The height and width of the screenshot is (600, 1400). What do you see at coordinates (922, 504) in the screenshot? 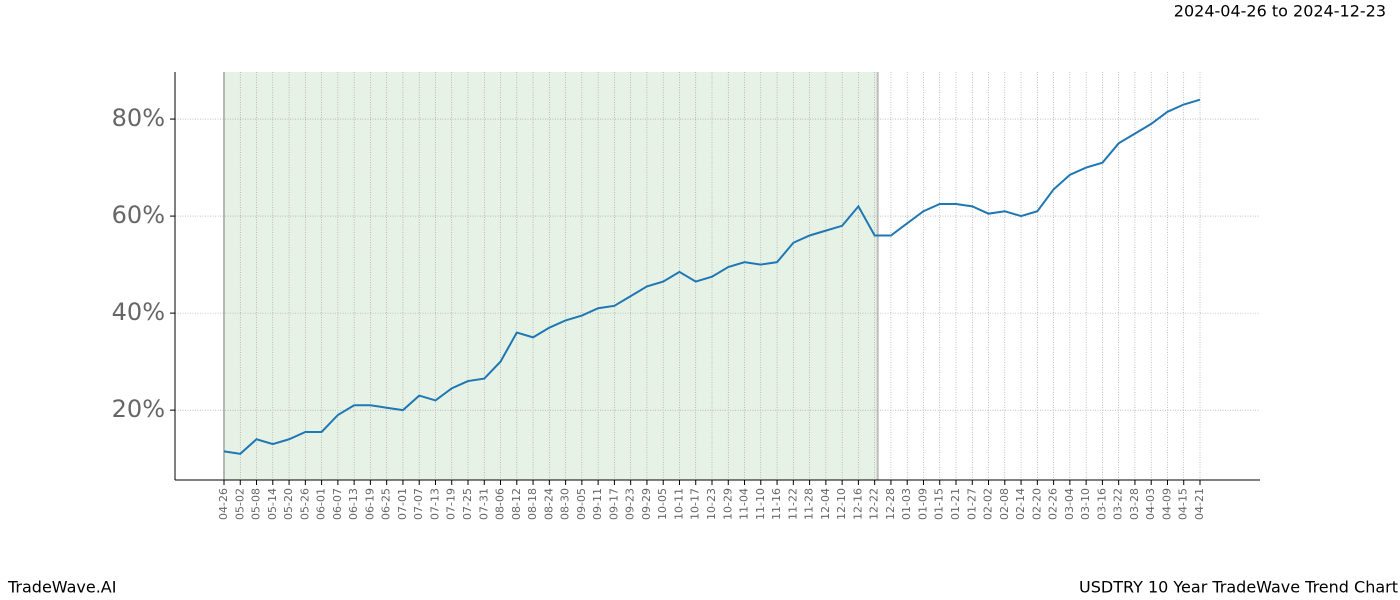
I see `x-tick-label: 01-09` at bounding box center [922, 504].